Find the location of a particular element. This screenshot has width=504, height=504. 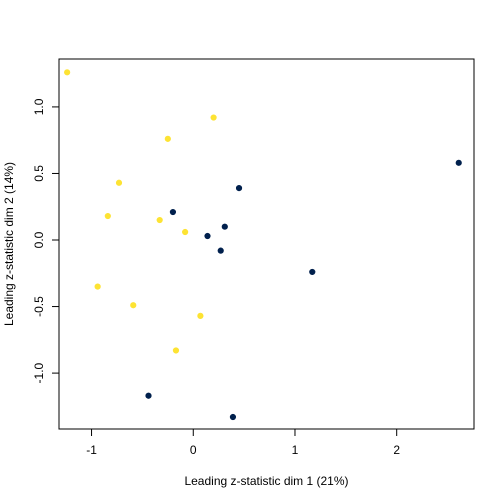

y-tick-label: -1.0 is located at coordinates (39, 372).